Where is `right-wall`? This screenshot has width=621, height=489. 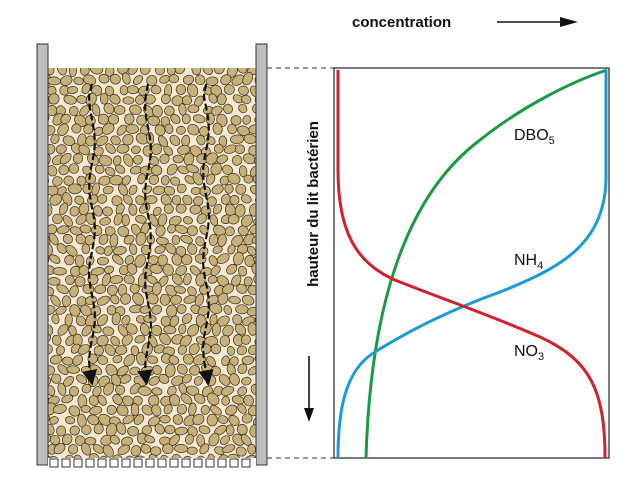
right-wall is located at coordinates (261, 254).